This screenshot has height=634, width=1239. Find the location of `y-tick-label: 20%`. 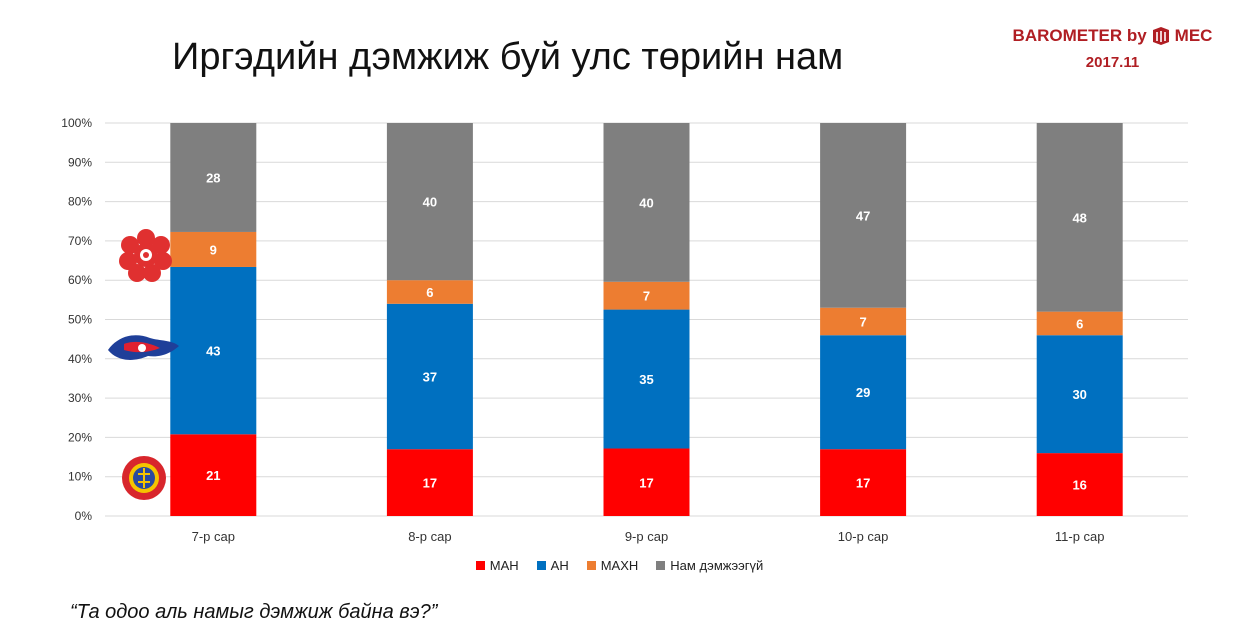

y-tick-label: 20% is located at coordinates (80, 437).